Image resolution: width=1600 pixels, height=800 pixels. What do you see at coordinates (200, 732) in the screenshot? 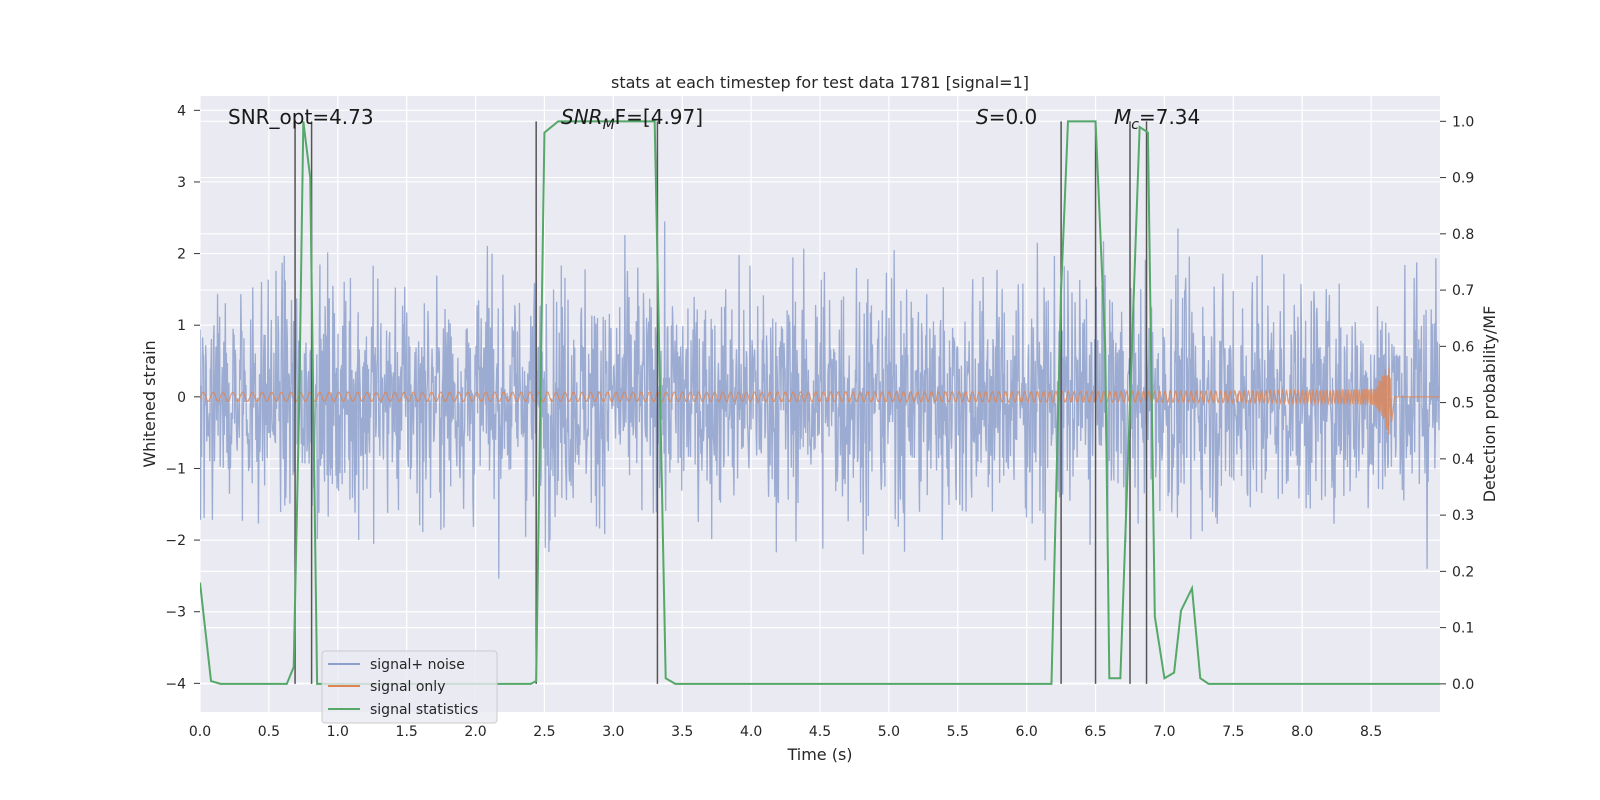
I see `x-tick-label: 0.0` at bounding box center [200, 732].